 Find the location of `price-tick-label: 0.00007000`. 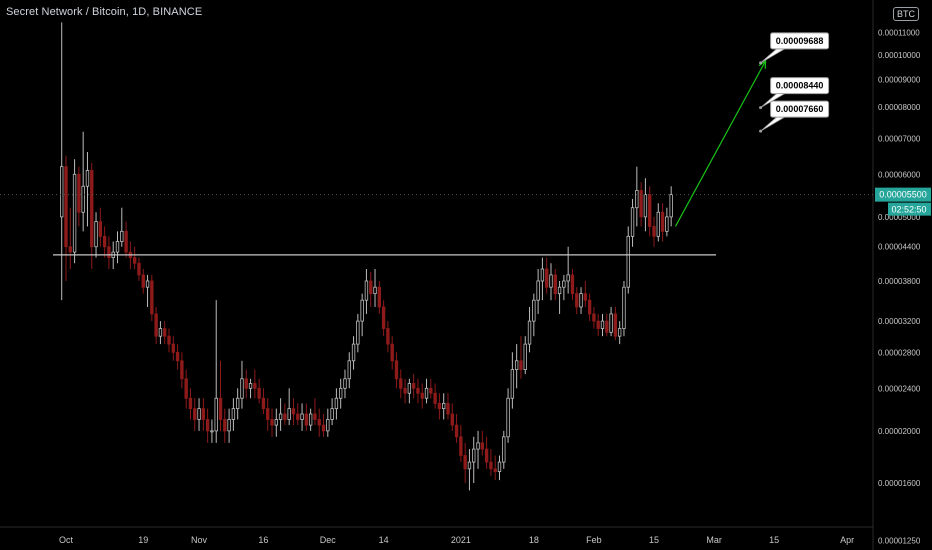

price-tick-label: 0.00007000 is located at coordinates (899, 138).